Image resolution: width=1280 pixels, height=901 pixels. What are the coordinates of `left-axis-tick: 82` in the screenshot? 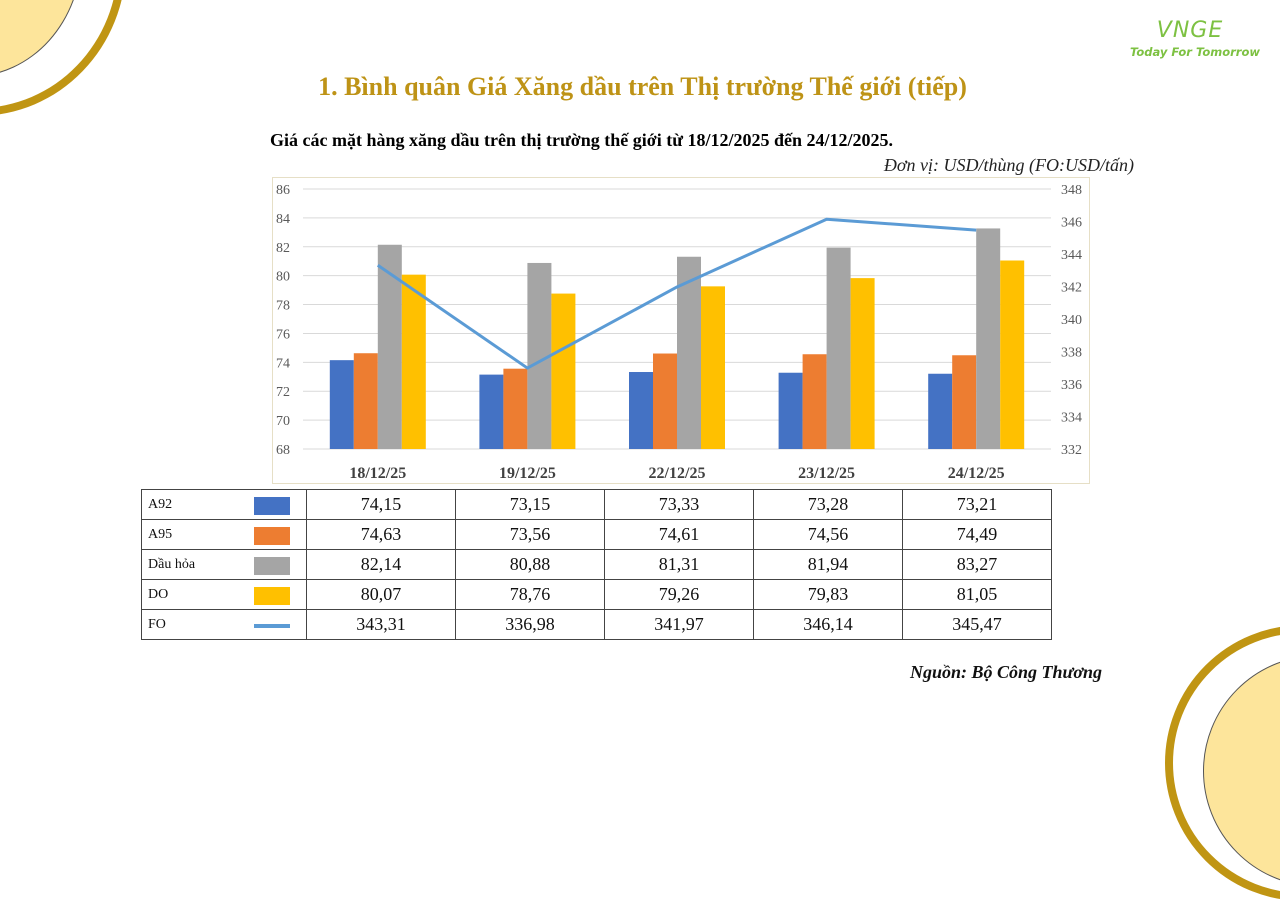 It's located at (283, 248).